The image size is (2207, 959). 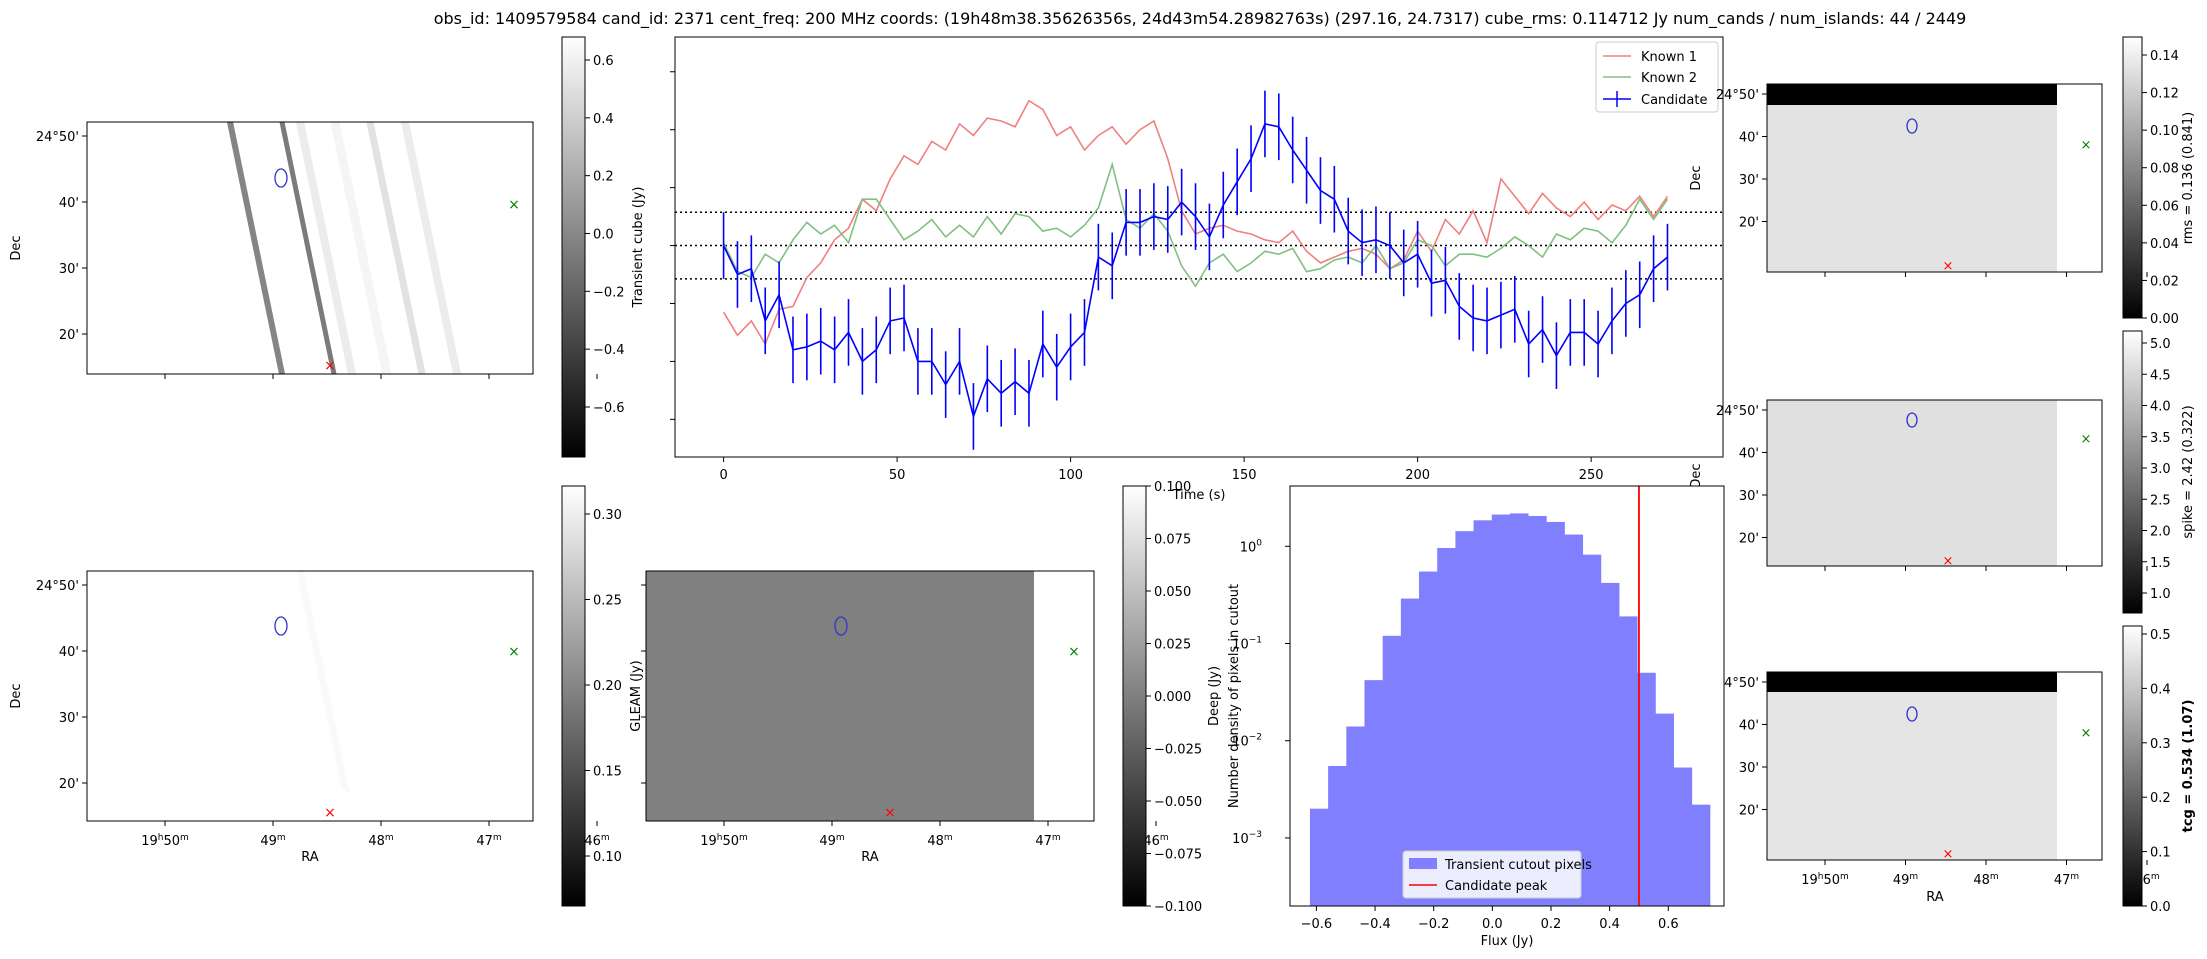 I want to click on spike-colorbar-ticks: 5.0 4.5 4.0 3.5 3.0 2.5 2.0 1.5 1.0, so click(x=2156, y=469).